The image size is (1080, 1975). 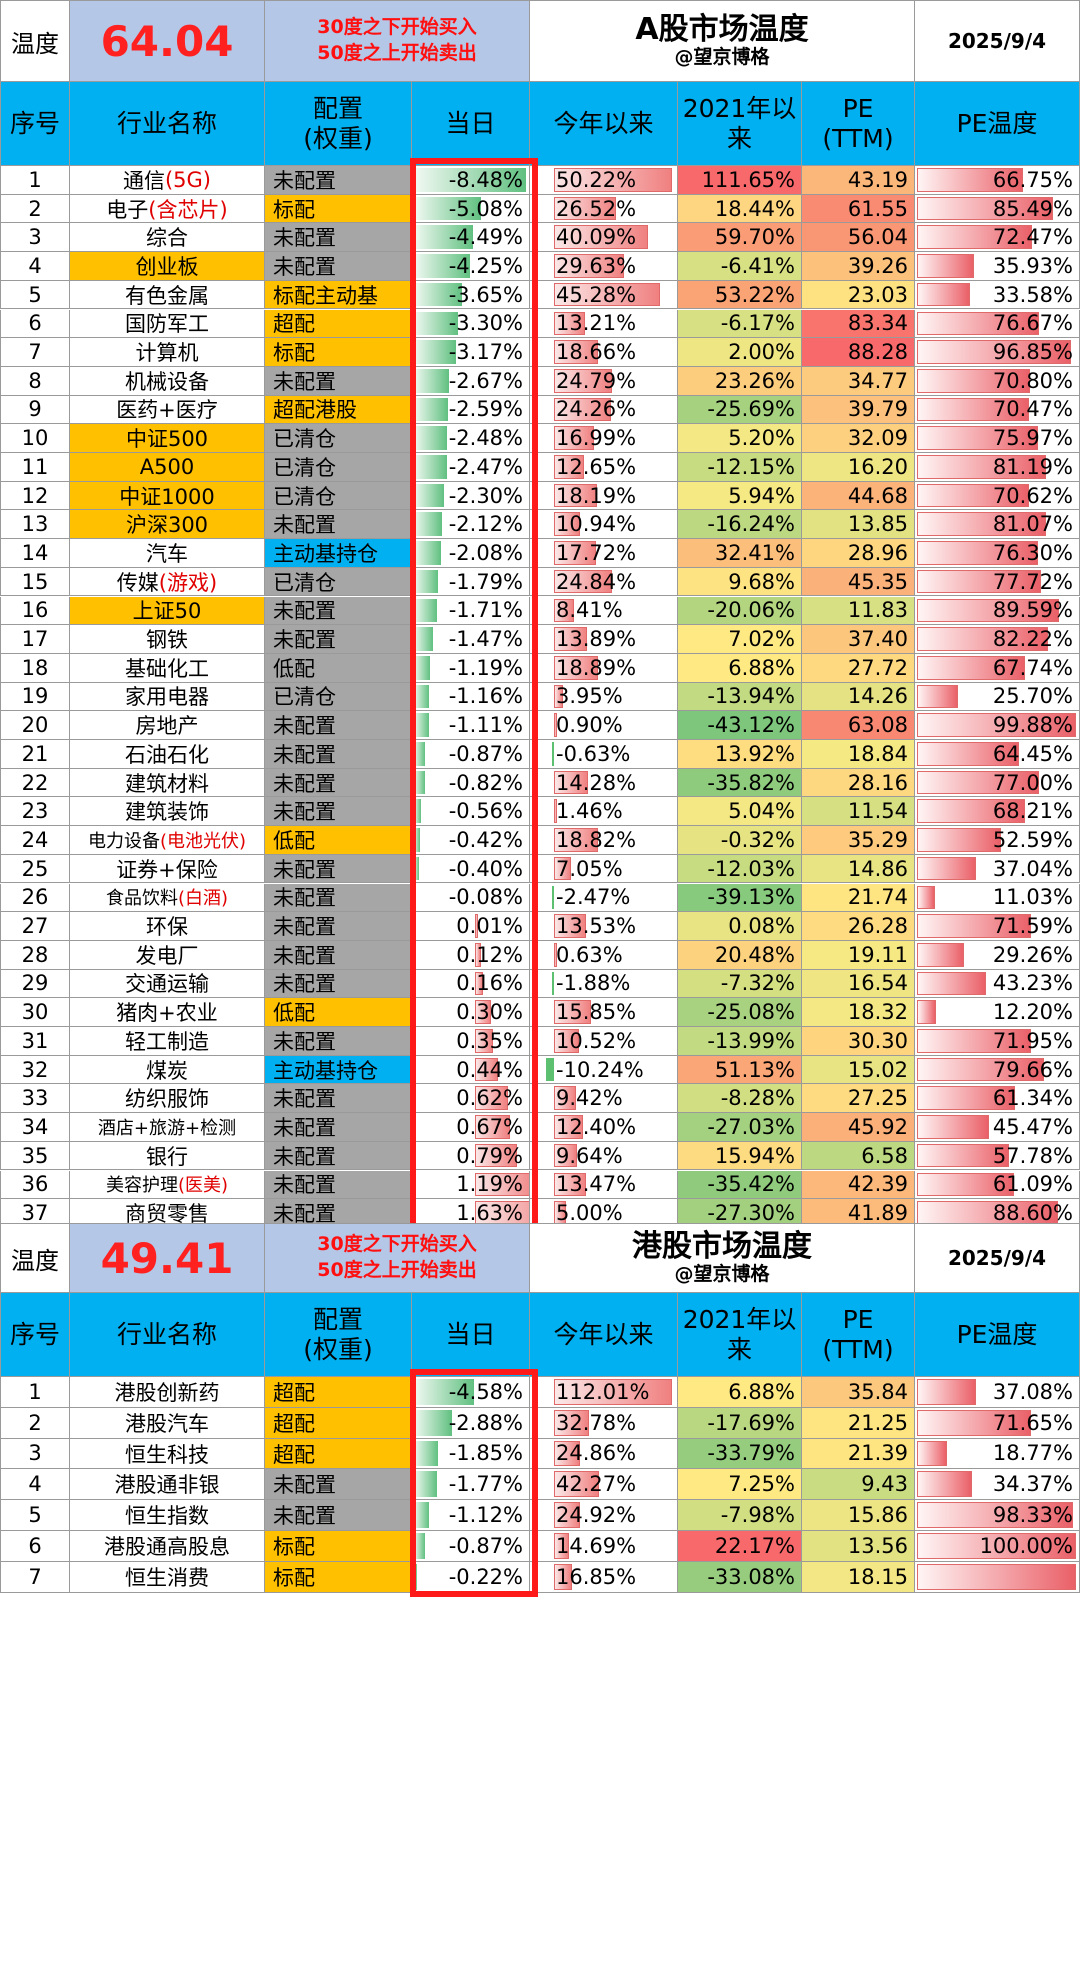 What do you see at coordinates (997, 955) in the screenshot?
I see `pe-temperature: 29.26%` at bounding box center [997, 955].